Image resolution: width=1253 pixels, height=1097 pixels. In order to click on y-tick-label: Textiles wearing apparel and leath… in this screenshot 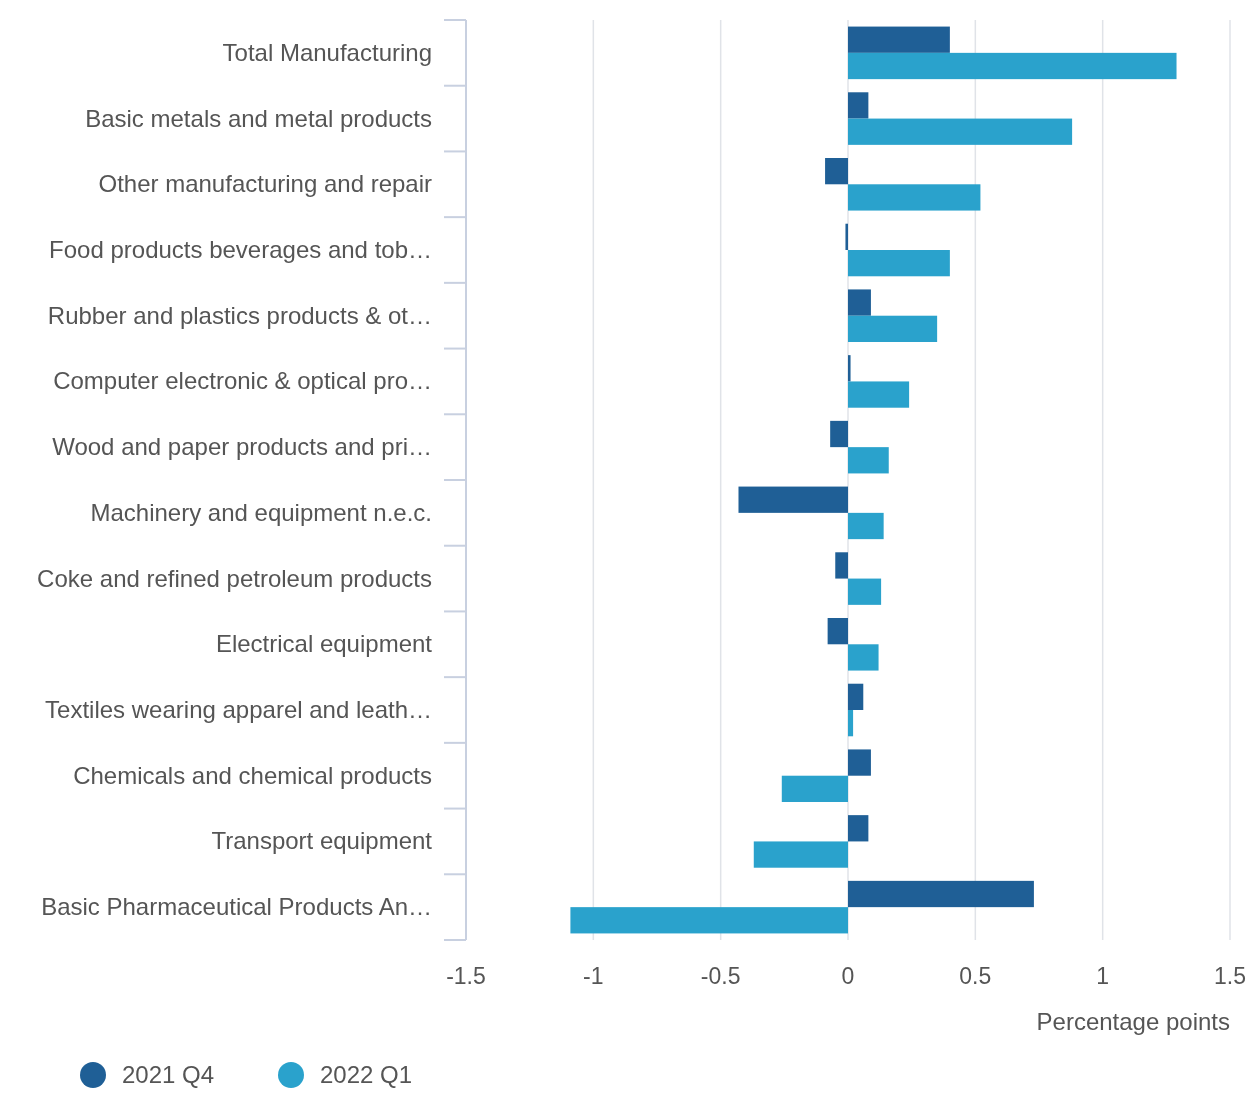, I will do `click(238, 709)`.